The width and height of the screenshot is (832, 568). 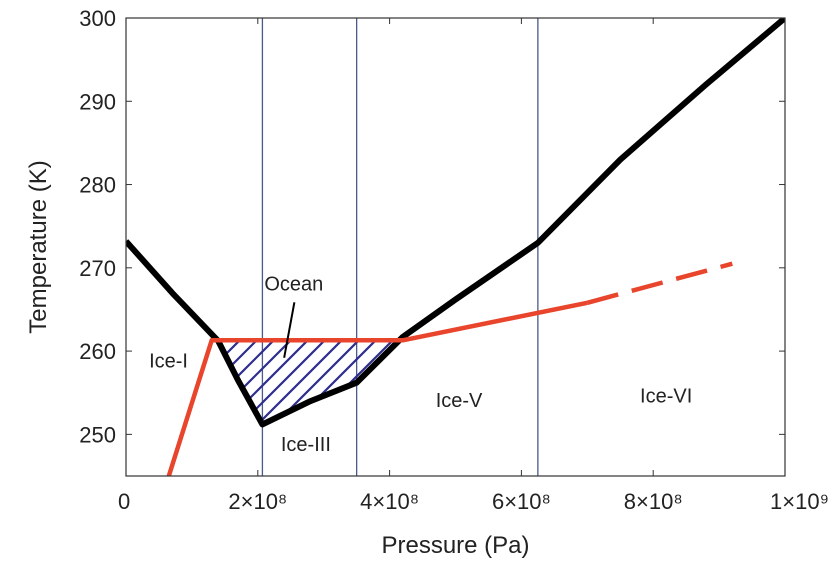 I want to click on region-label-ice-vi: Ice-VI, so click(x=666, y=397).